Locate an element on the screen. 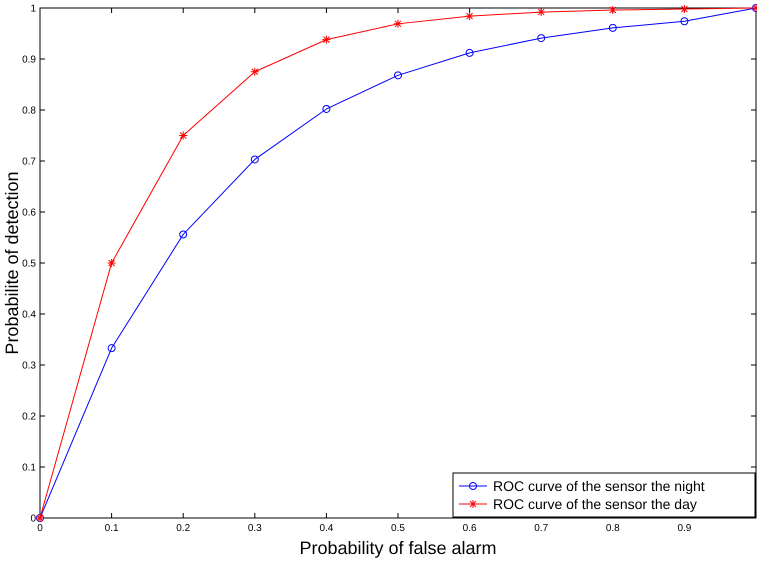  x-tick-label: 0.8 is located at coordinates (613, 528).